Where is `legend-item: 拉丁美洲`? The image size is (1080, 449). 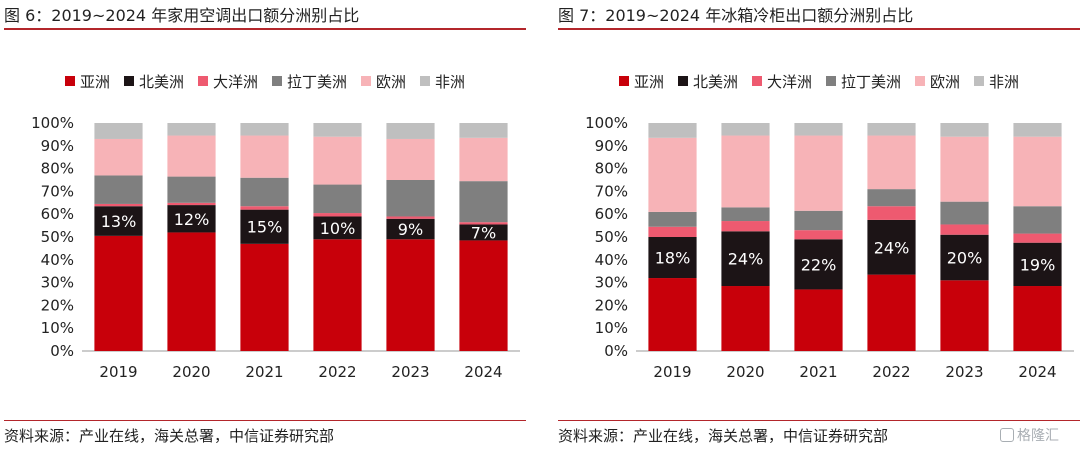
legend-item: 拉丁美洲 is located at coordinates (863, 81).